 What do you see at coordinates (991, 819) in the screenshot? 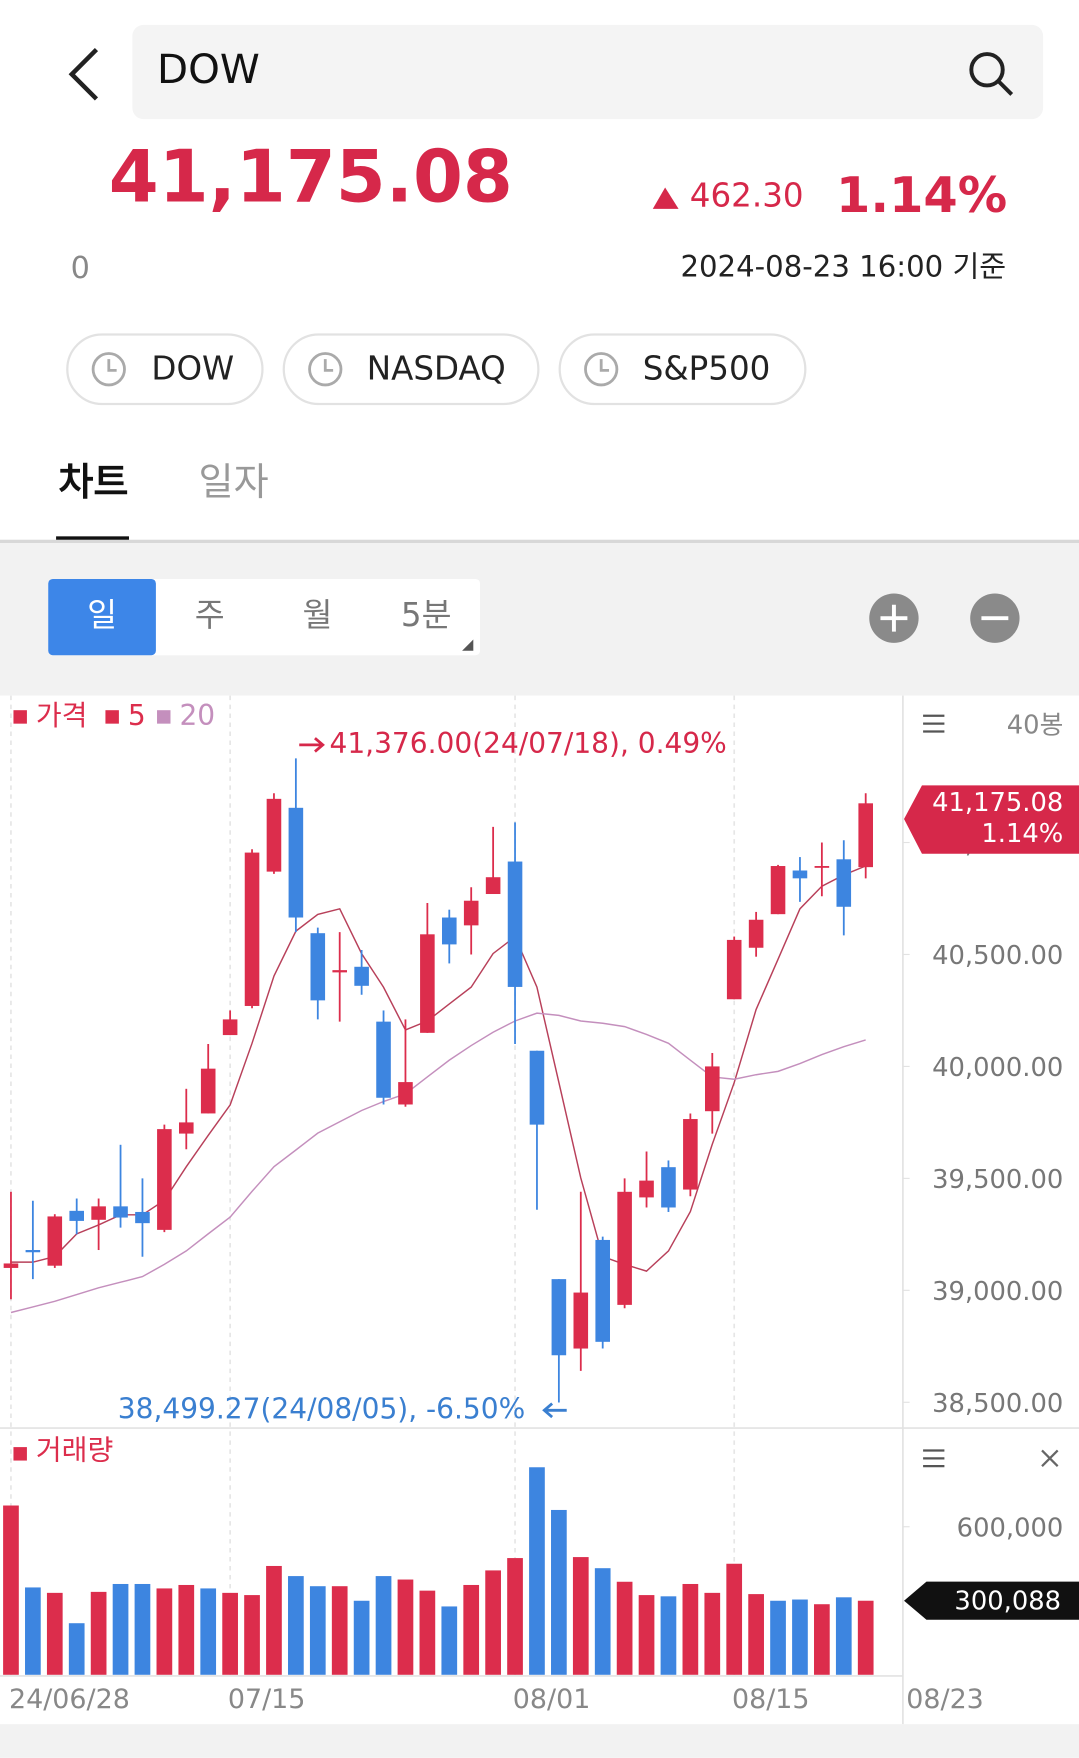
I see `price-badge` at bounding box center [991, 819].